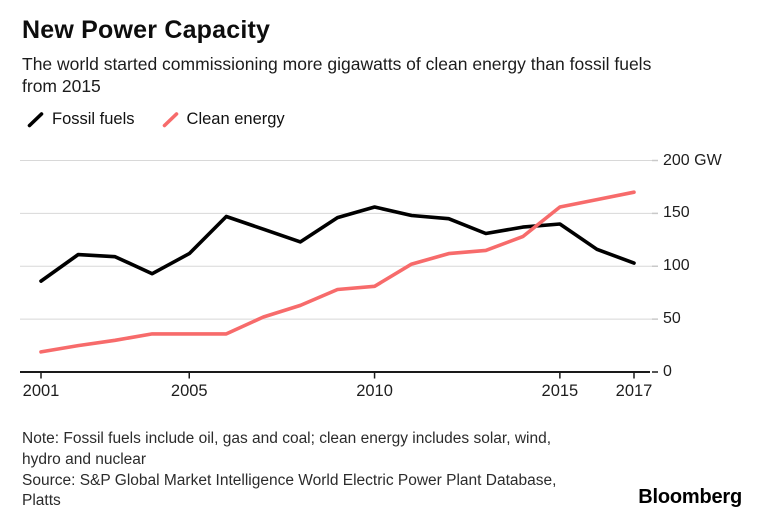 Image resolution: width=760 pixels, height=523 pixels. I want to click on legend-item-clean-energy: Clean energy, so click(223, 119).